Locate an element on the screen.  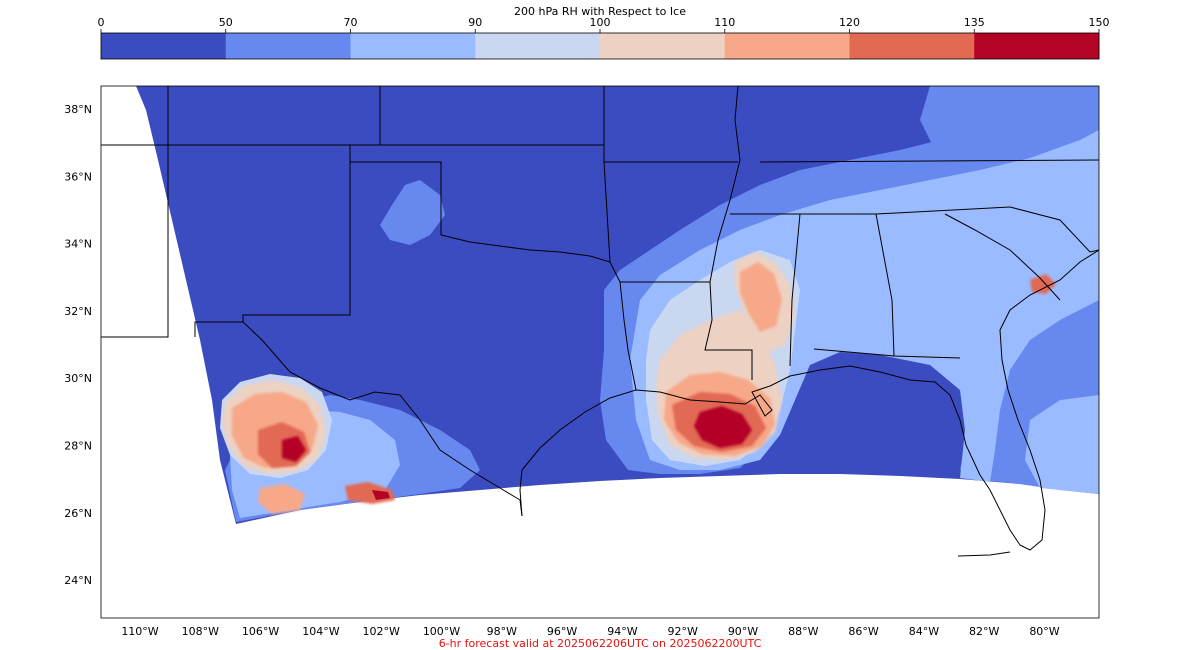
latitude-label: 24°N is located at coordinates (78, 580).